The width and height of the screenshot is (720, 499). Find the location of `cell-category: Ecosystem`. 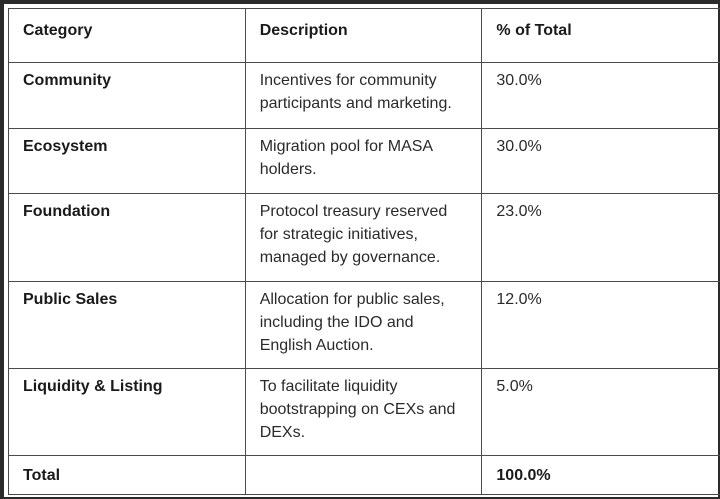

cell-category: Ecosystem is located at coordinates (127, 161).